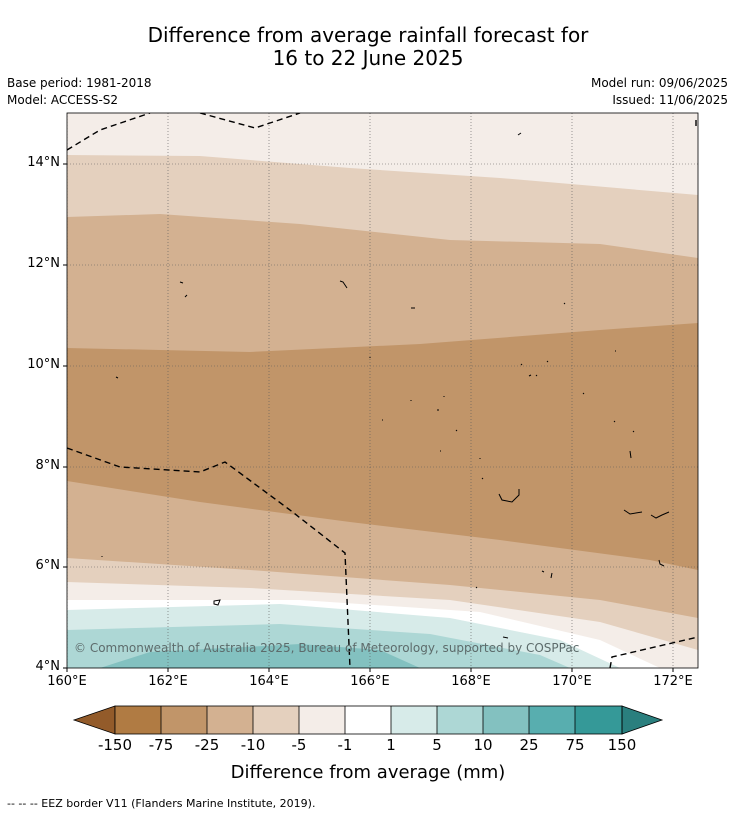 Image resolution: width=736 pixels, height=816 pixels. Describe the element at coordinates (670, 100) in the screenshot. I see `issued-date: Issued: 11/06/2025` at that location.